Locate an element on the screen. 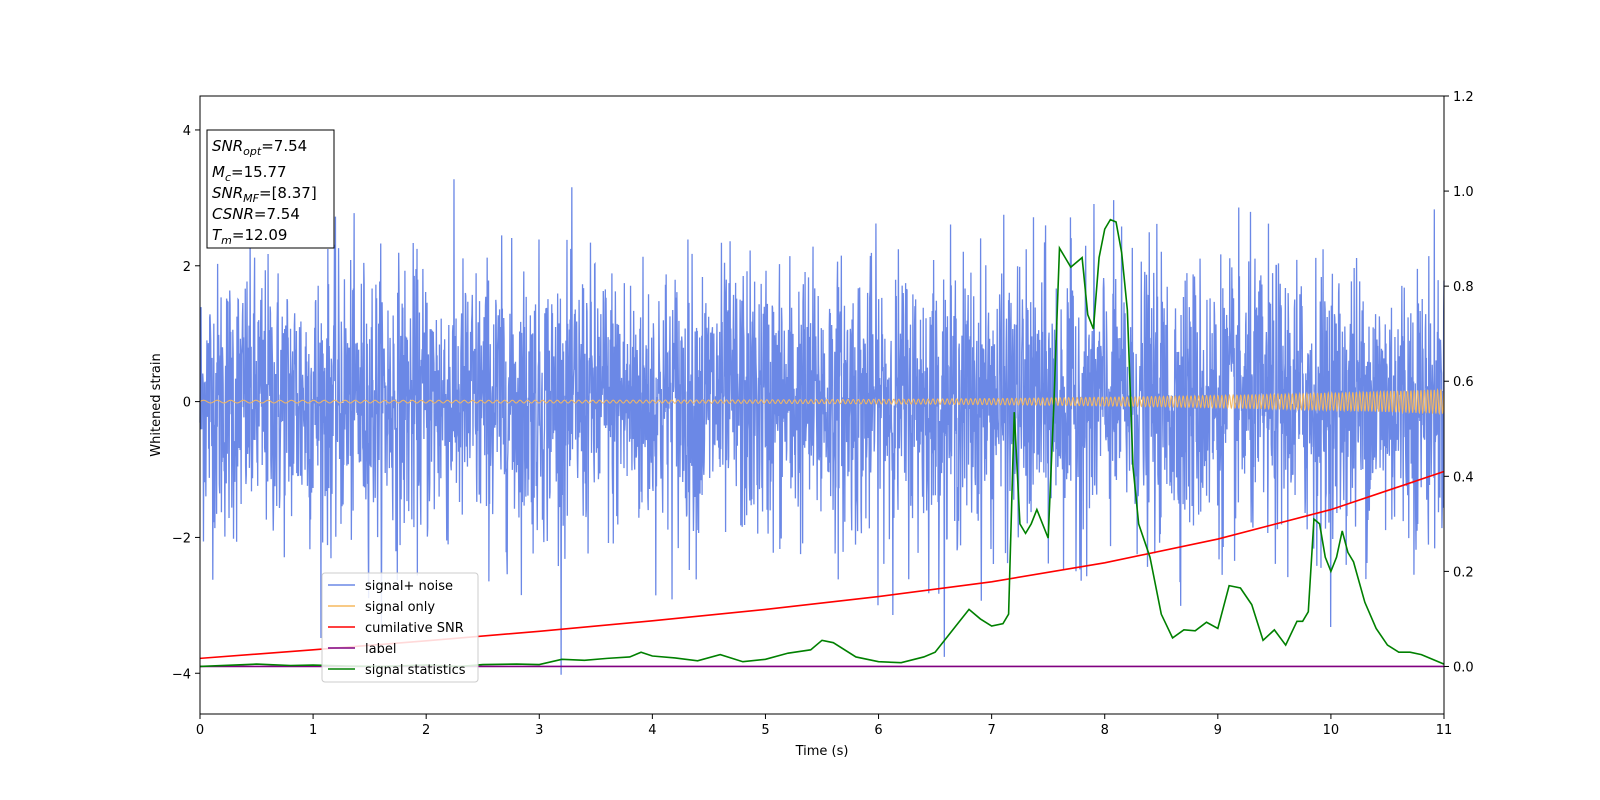  x-tick-label: 0 is located at coordinates (200, 730).